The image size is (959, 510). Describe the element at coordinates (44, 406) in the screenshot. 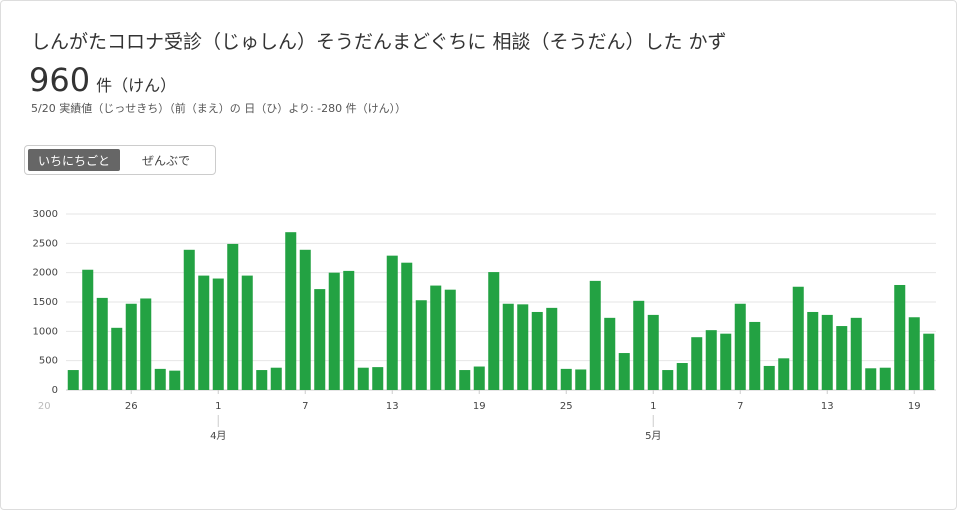

I see `x-tick-label: 20` at that location.